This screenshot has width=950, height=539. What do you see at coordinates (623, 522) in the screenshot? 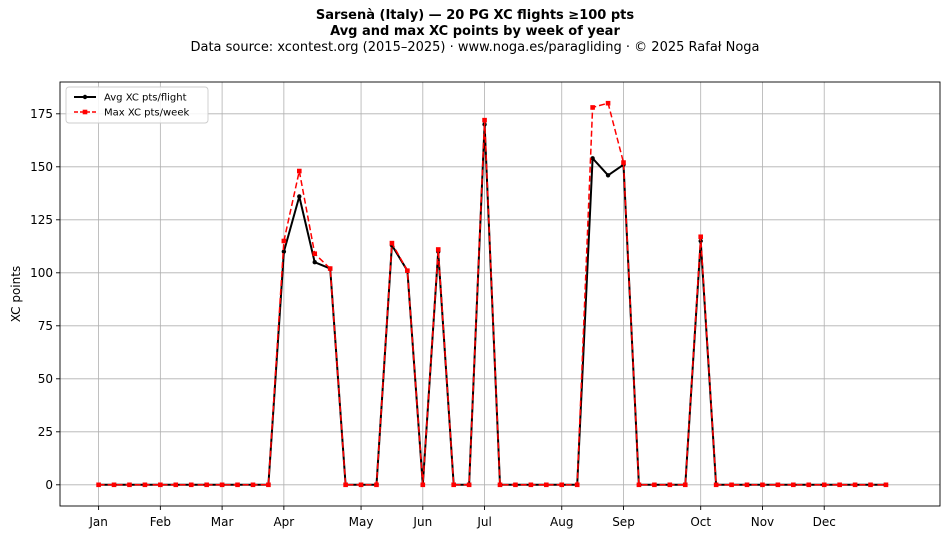
I see `x-tick-label: Sep` at bounding box center [623, 522].